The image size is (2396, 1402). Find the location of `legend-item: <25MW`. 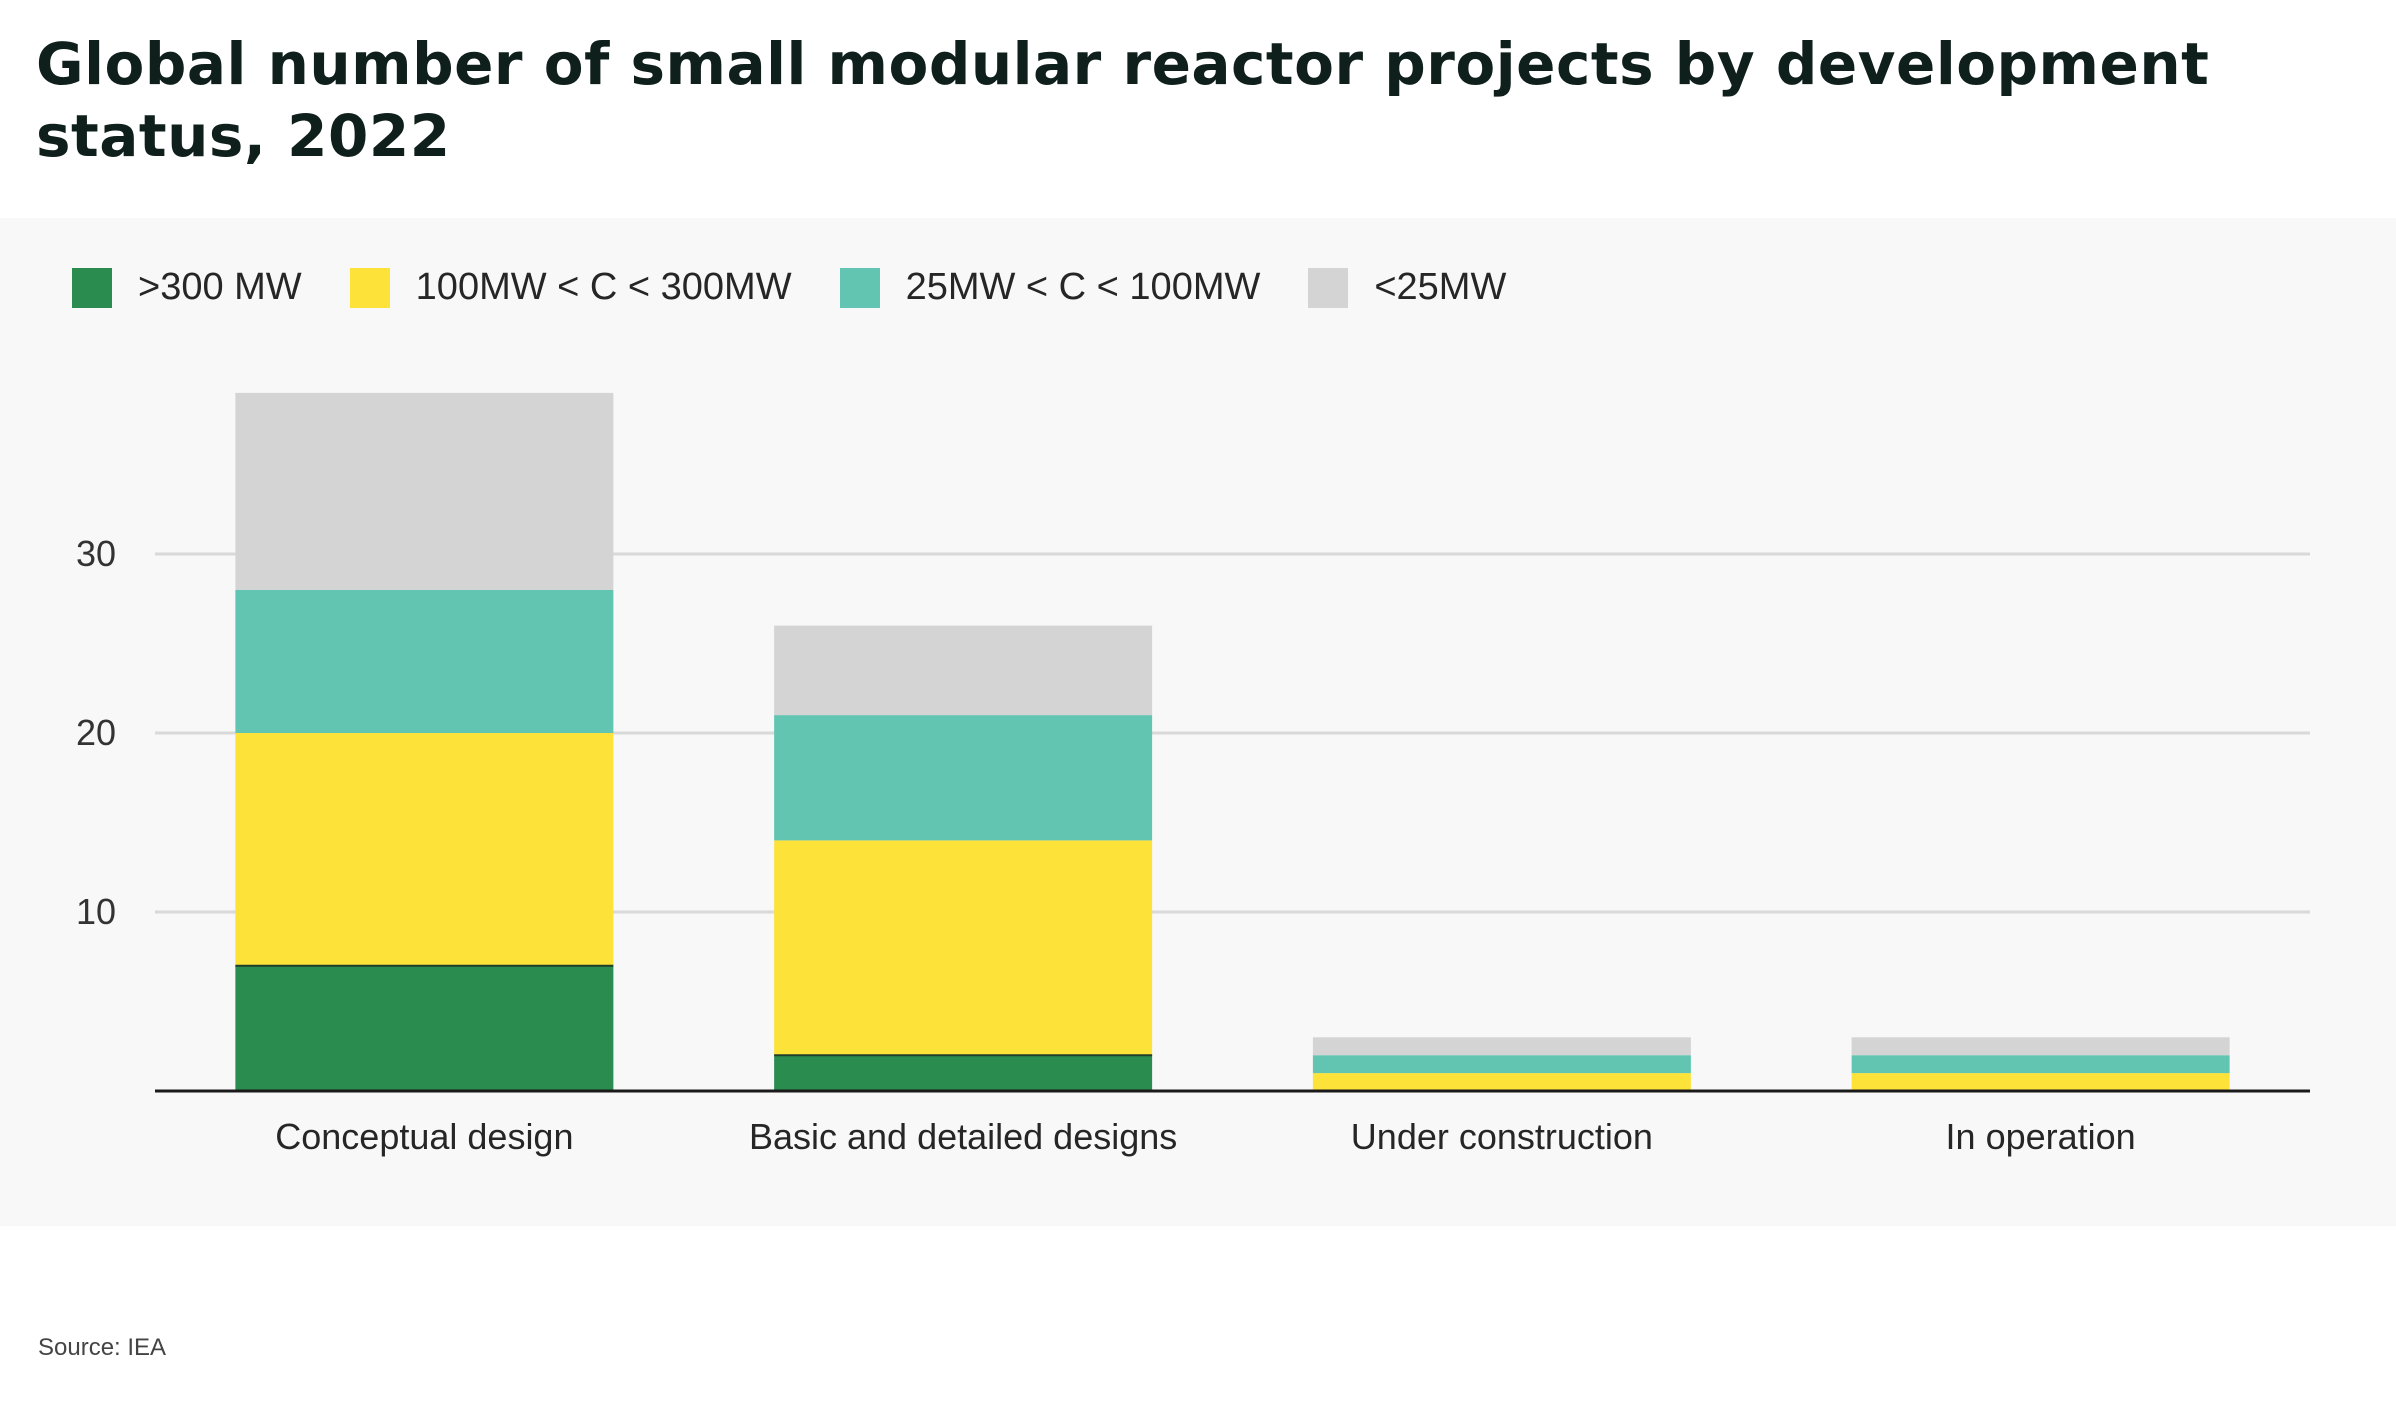

legend-item: <25MW is located at coordinates (1407, 287).